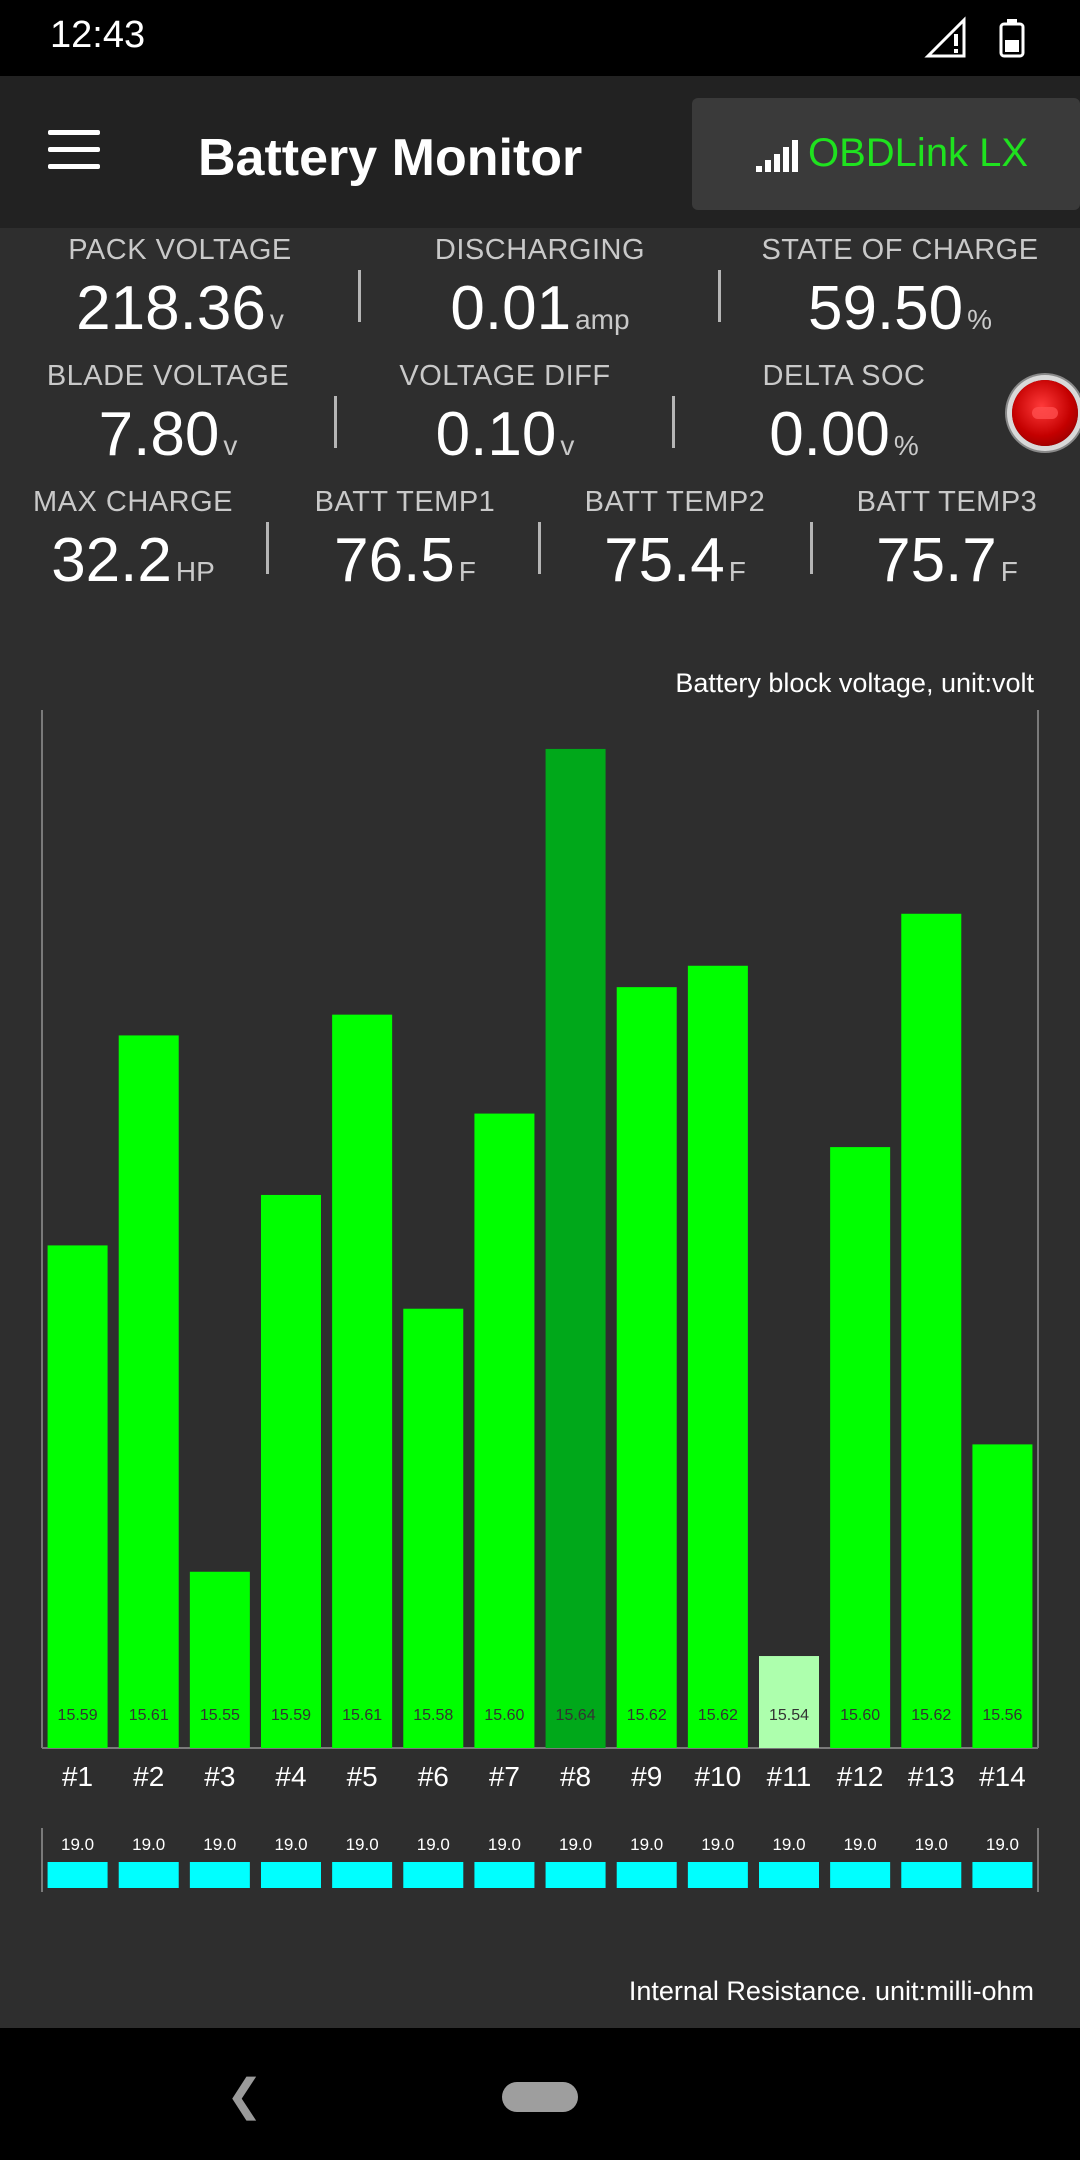 The width and height of the screenshot is (1080, 2160). I want to click on metric-unit: HP, so click(195, 571).